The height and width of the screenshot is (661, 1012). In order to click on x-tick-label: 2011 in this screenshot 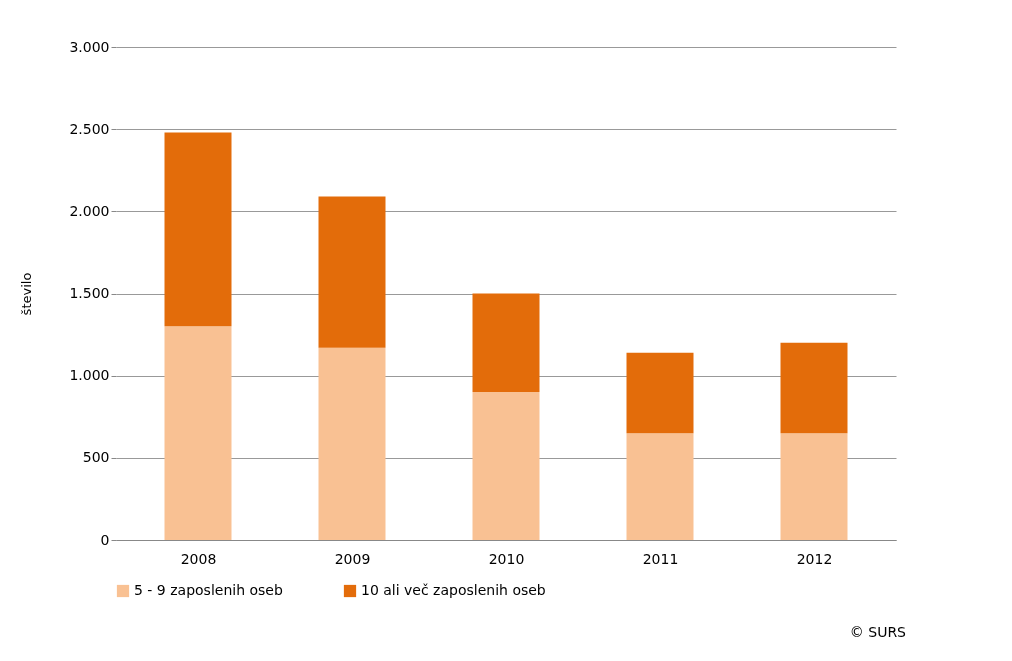, I will do `click(660, 558)`.